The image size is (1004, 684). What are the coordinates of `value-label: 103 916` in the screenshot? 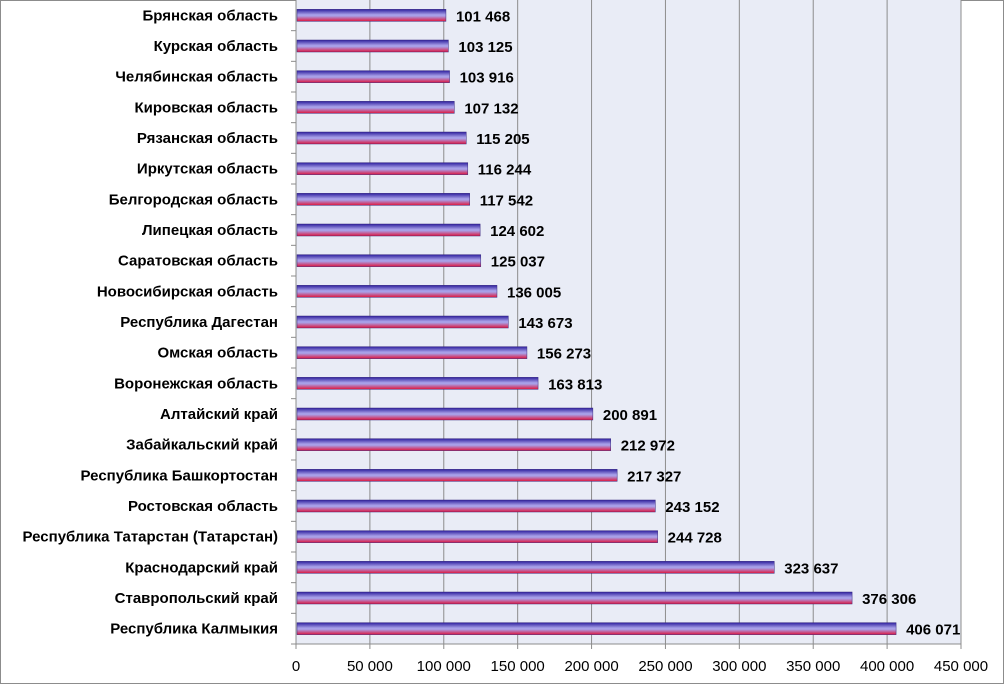 It's located at (487, 78).